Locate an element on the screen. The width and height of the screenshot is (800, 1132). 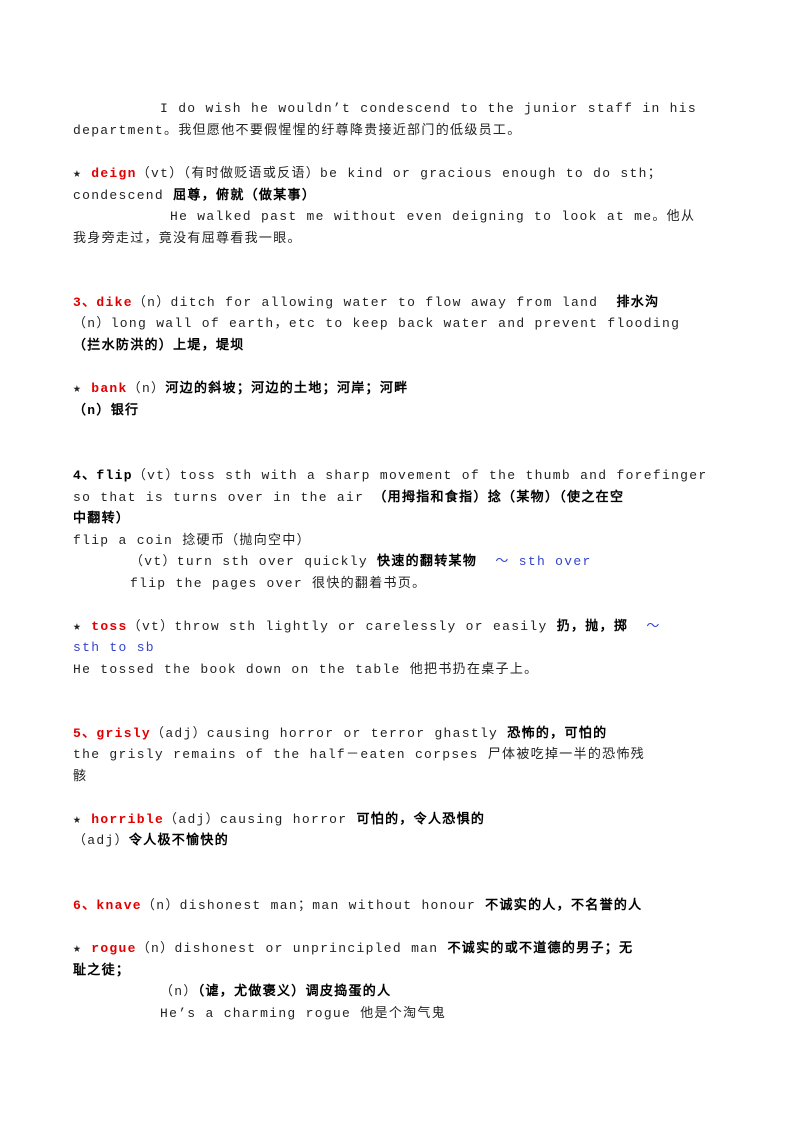
text-line: ★ bank（n）河边的斜坡；河边的土地；河岸；河畔 is located at coordinates (240, 389).